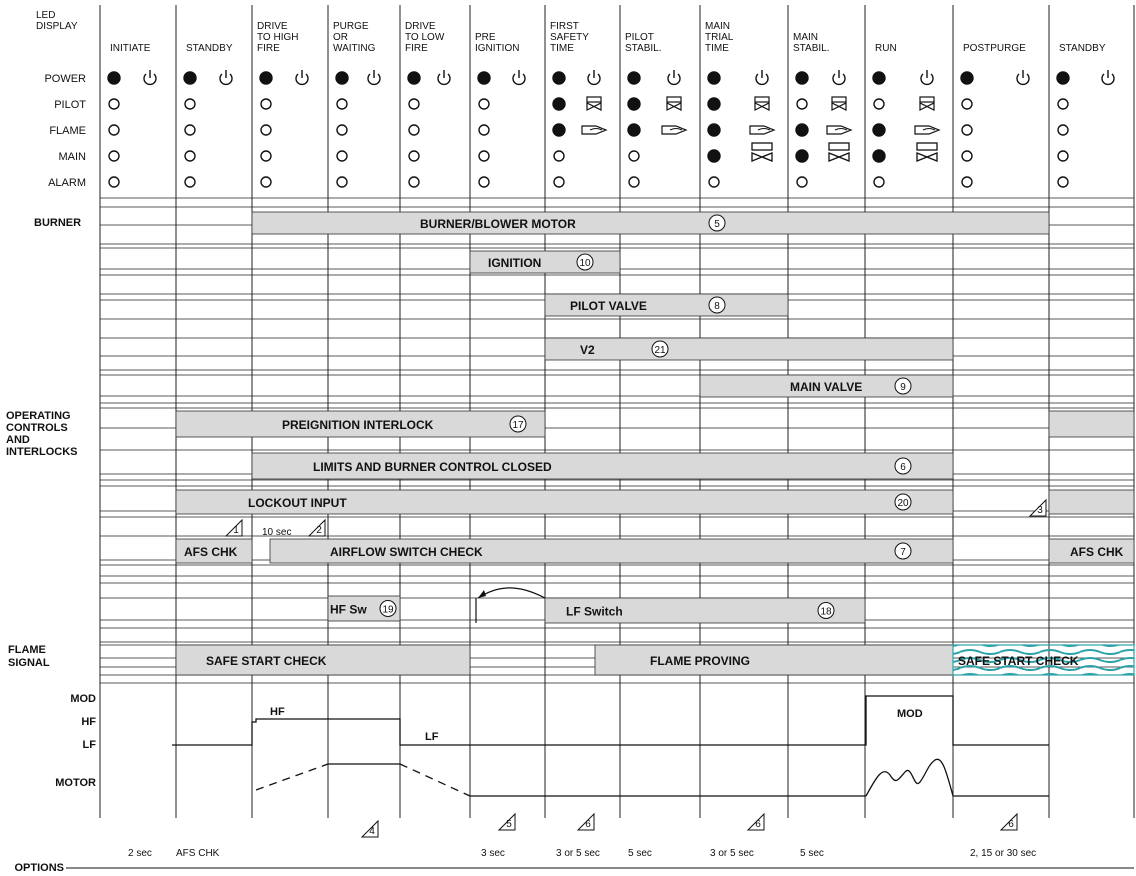 The image size is (1136, 876). Describe the element at coordinates (75, 783) in the screenshot. I see `motor-label: MOTOR` at that location.